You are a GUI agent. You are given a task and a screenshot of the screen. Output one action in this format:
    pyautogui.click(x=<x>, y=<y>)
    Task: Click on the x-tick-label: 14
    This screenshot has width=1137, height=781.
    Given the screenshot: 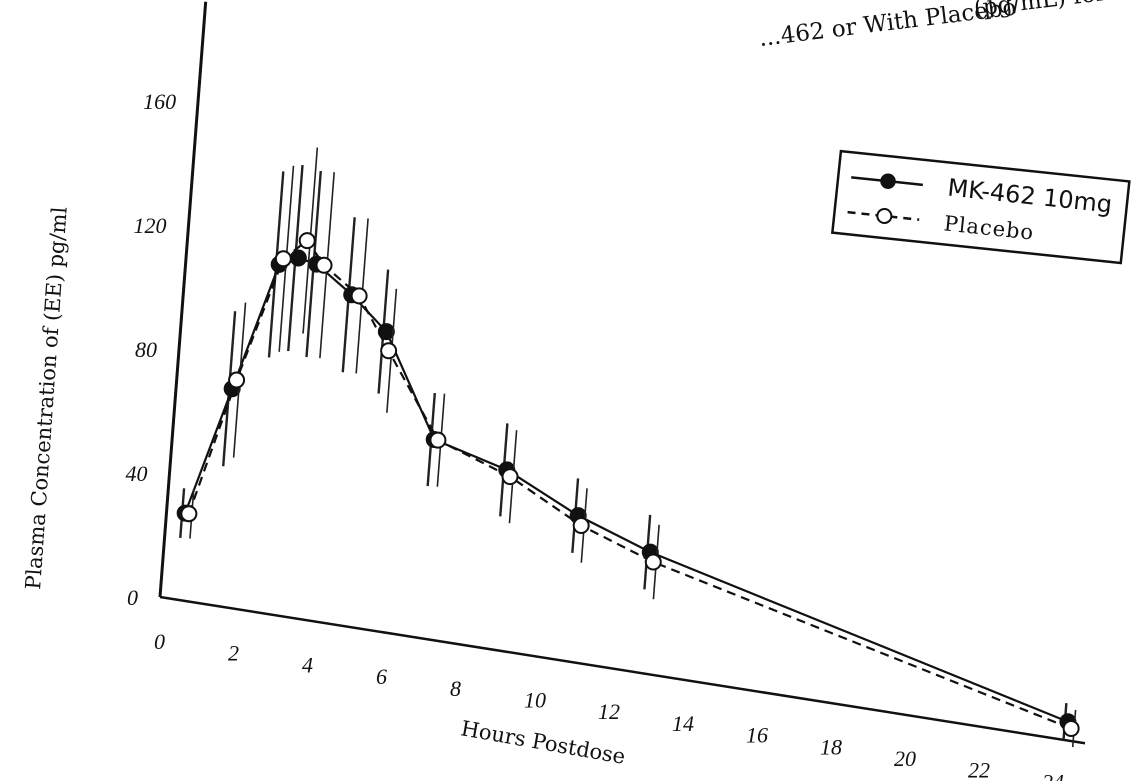 What is the action you would take?
    pyautogui.click(x=683, y=723)
    